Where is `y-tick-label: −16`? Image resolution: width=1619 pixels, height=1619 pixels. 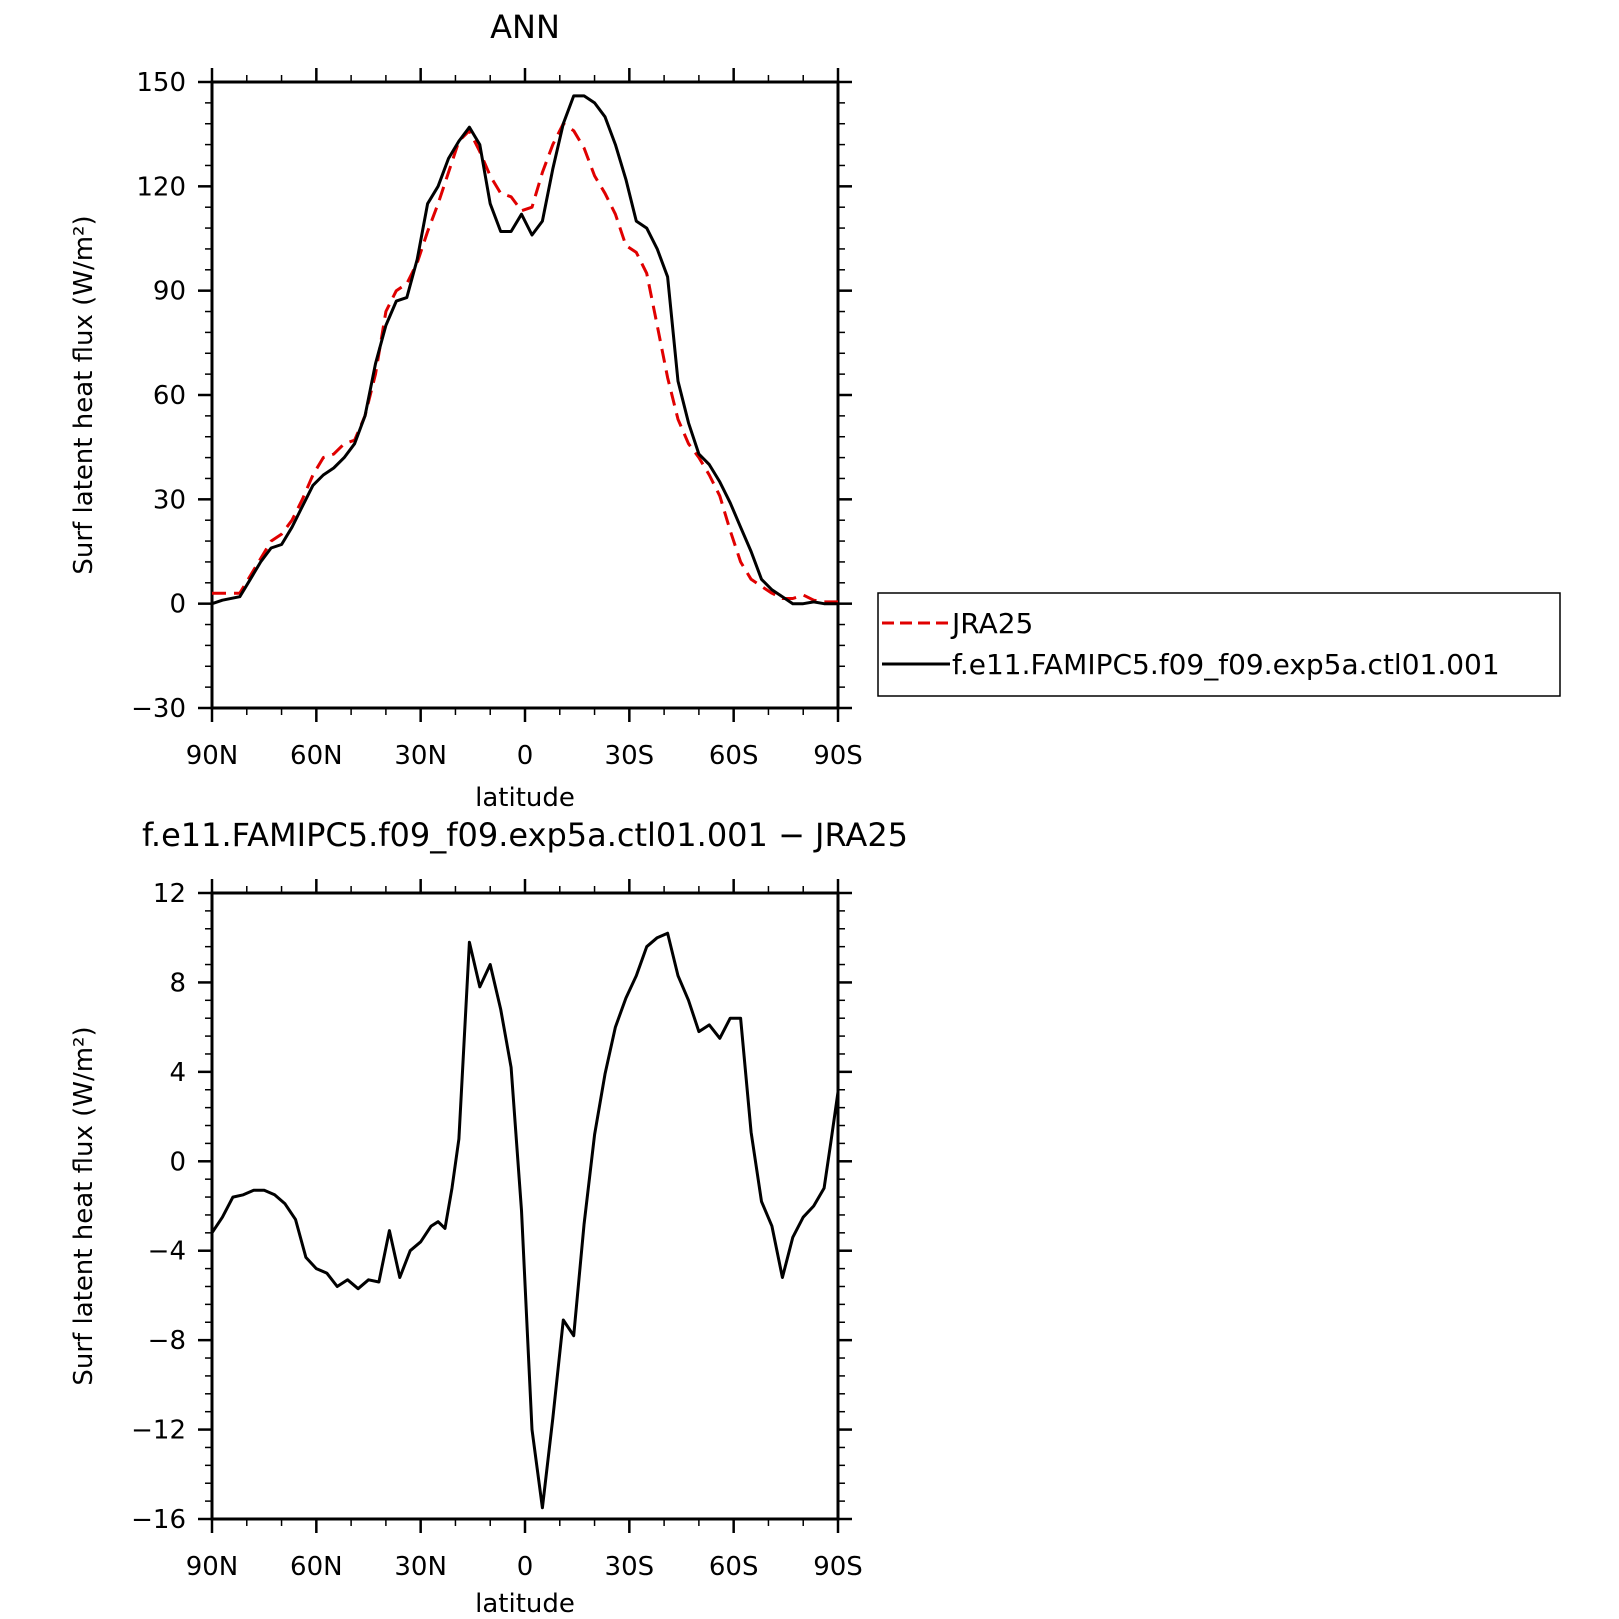
y-tick-label: −16 is located at coordinates (158, 1520).